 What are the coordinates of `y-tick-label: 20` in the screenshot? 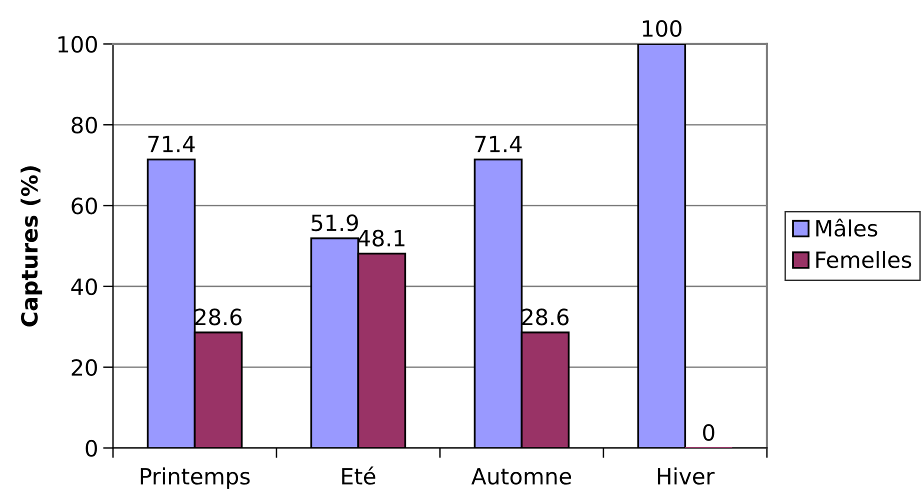 It's located at (84, 367).